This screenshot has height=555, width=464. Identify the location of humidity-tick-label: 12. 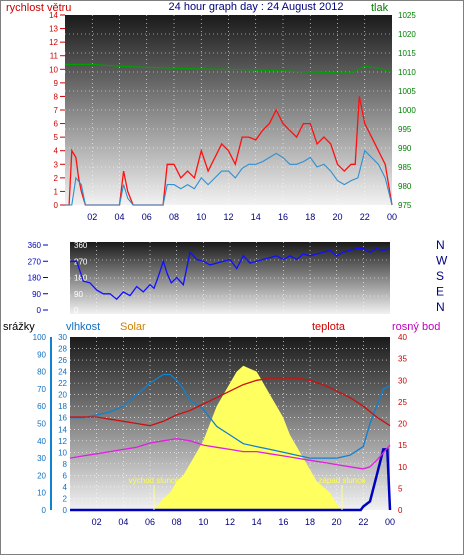
(62, 441).